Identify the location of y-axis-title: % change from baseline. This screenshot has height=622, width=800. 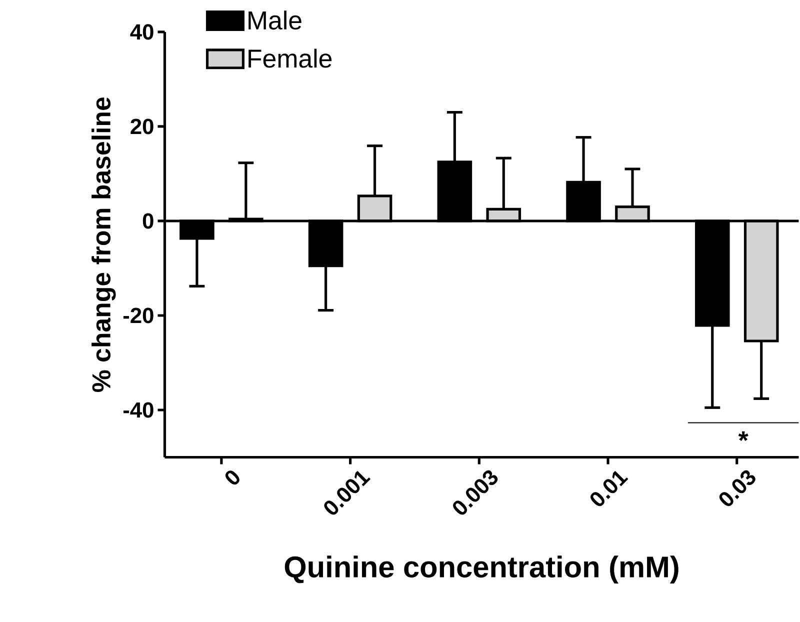
(104, 244).